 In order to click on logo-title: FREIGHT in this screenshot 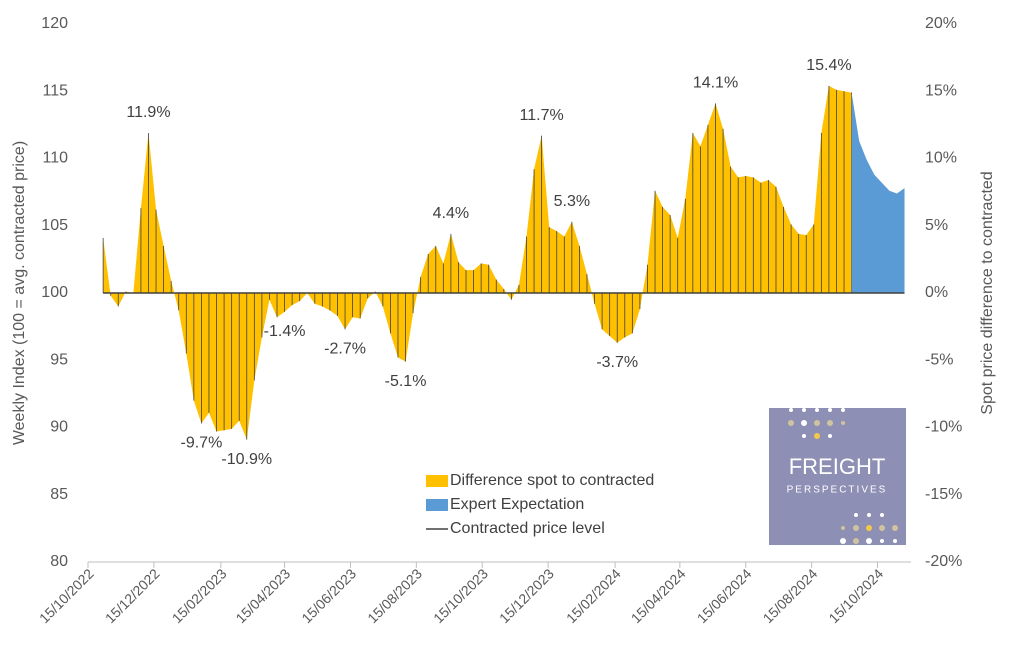, I will do `click(837, 466)`.